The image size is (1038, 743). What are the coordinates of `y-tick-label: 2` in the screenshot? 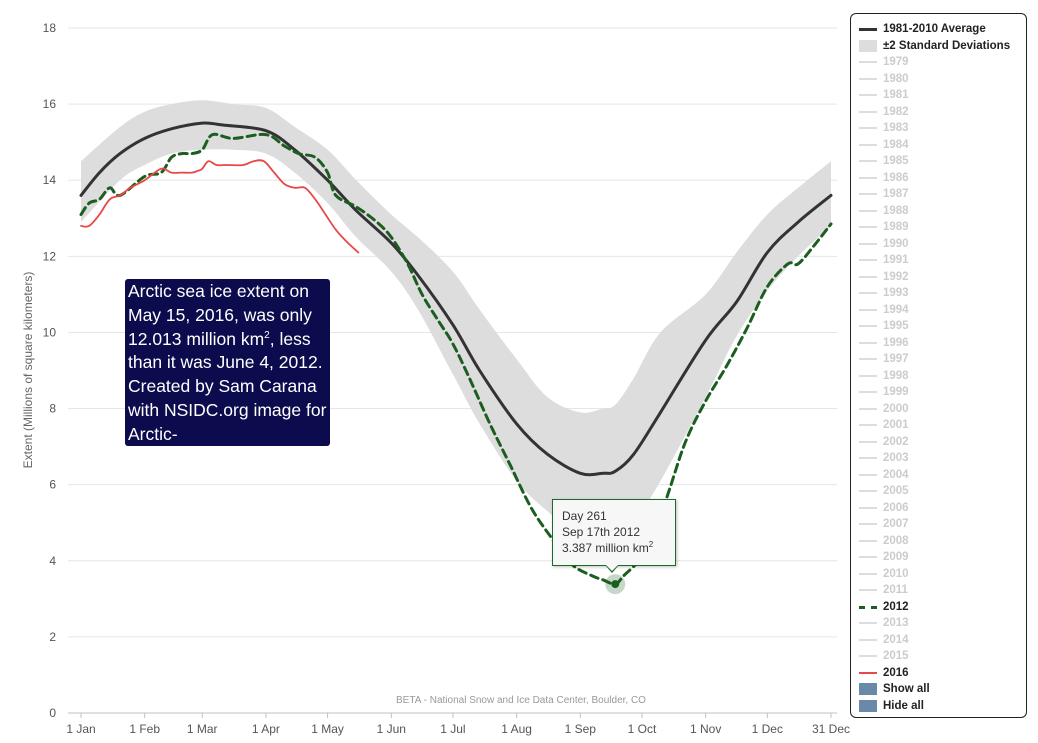 It's located at (52, 637).